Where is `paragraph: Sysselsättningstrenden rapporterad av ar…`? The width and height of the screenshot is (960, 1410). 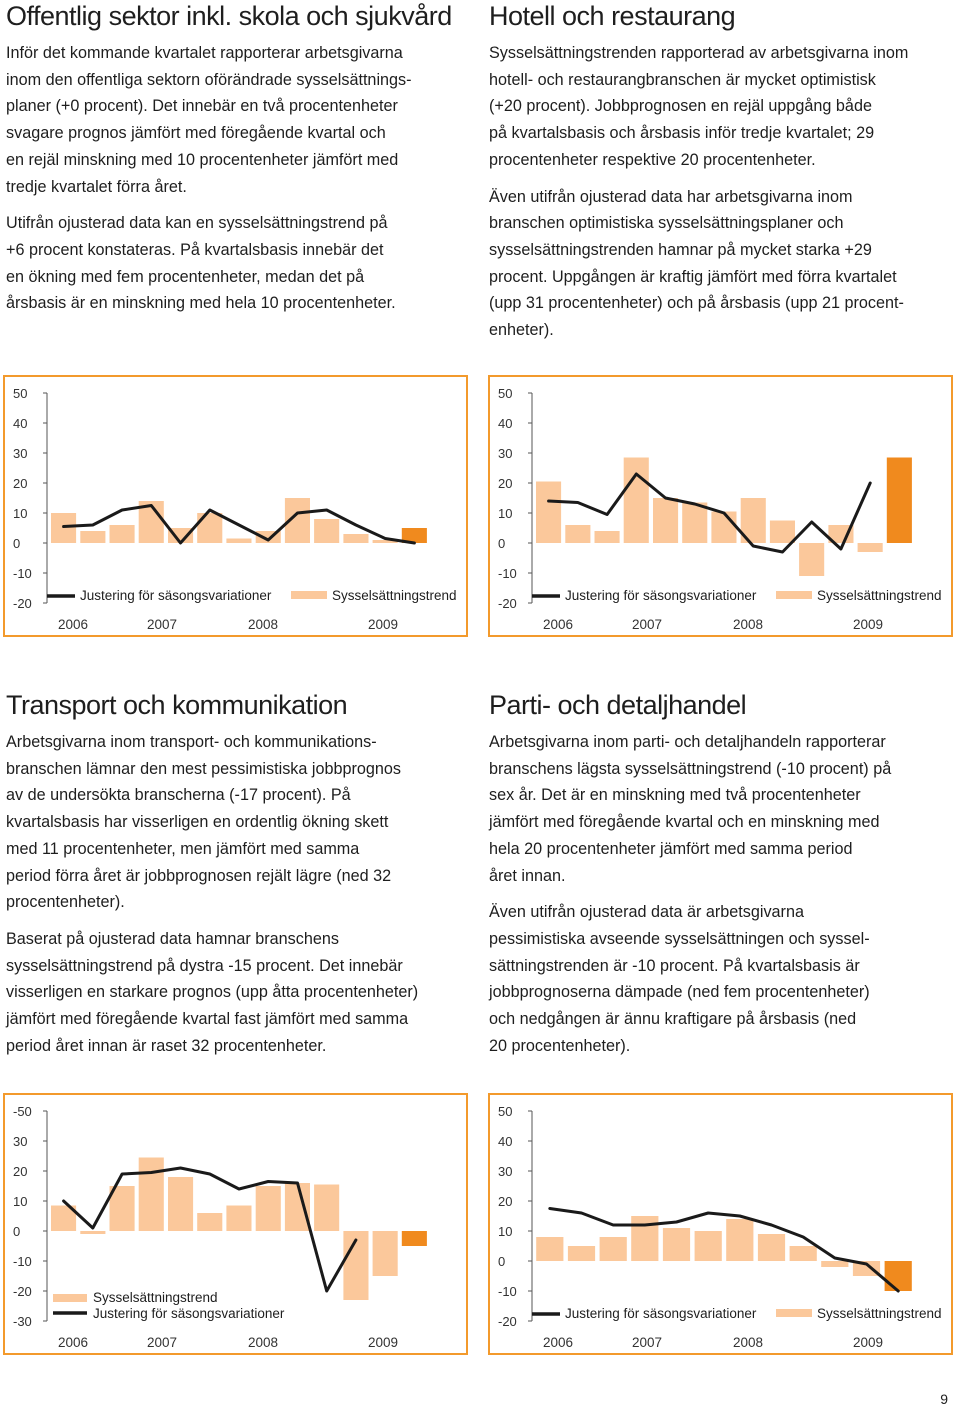 paragraph: Sysselsättningstrenden rapporterad av ar… is located at coordinates (721, 107).